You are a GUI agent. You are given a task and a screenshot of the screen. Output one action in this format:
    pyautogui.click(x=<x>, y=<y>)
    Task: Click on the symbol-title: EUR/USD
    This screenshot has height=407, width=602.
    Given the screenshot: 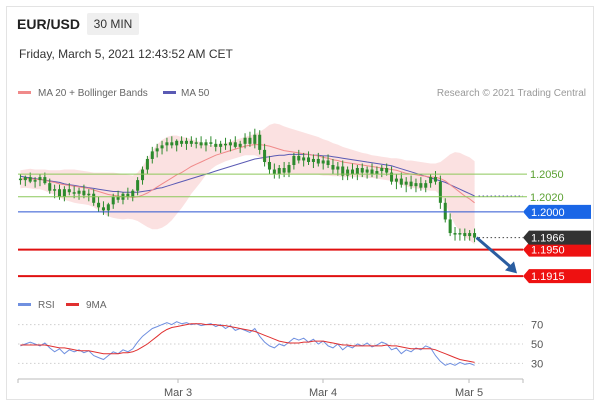 What is the action you would take?
    pyautogui.click(x=48, y=24)
    